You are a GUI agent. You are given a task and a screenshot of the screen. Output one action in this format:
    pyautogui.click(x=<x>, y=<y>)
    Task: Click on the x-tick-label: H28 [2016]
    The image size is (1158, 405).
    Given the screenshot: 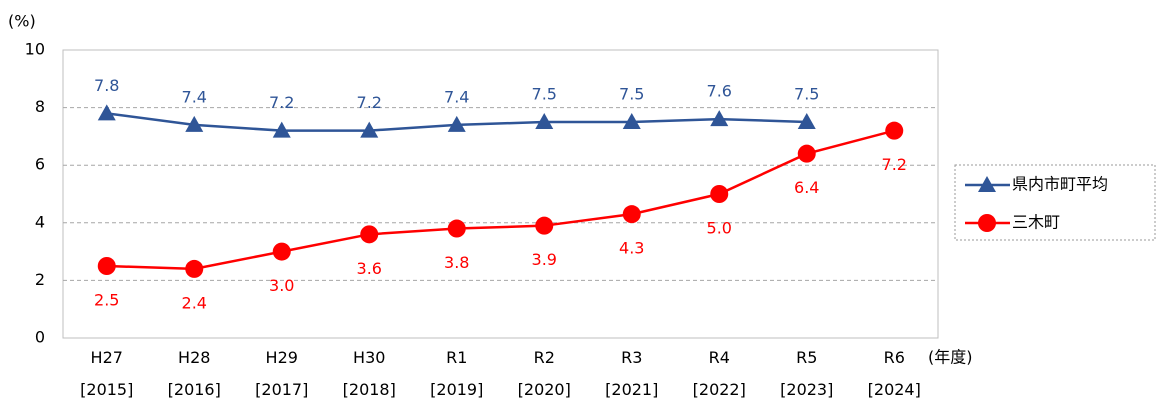 What is the action you would take?
    pyautogui.click(x=194, y=373)
    